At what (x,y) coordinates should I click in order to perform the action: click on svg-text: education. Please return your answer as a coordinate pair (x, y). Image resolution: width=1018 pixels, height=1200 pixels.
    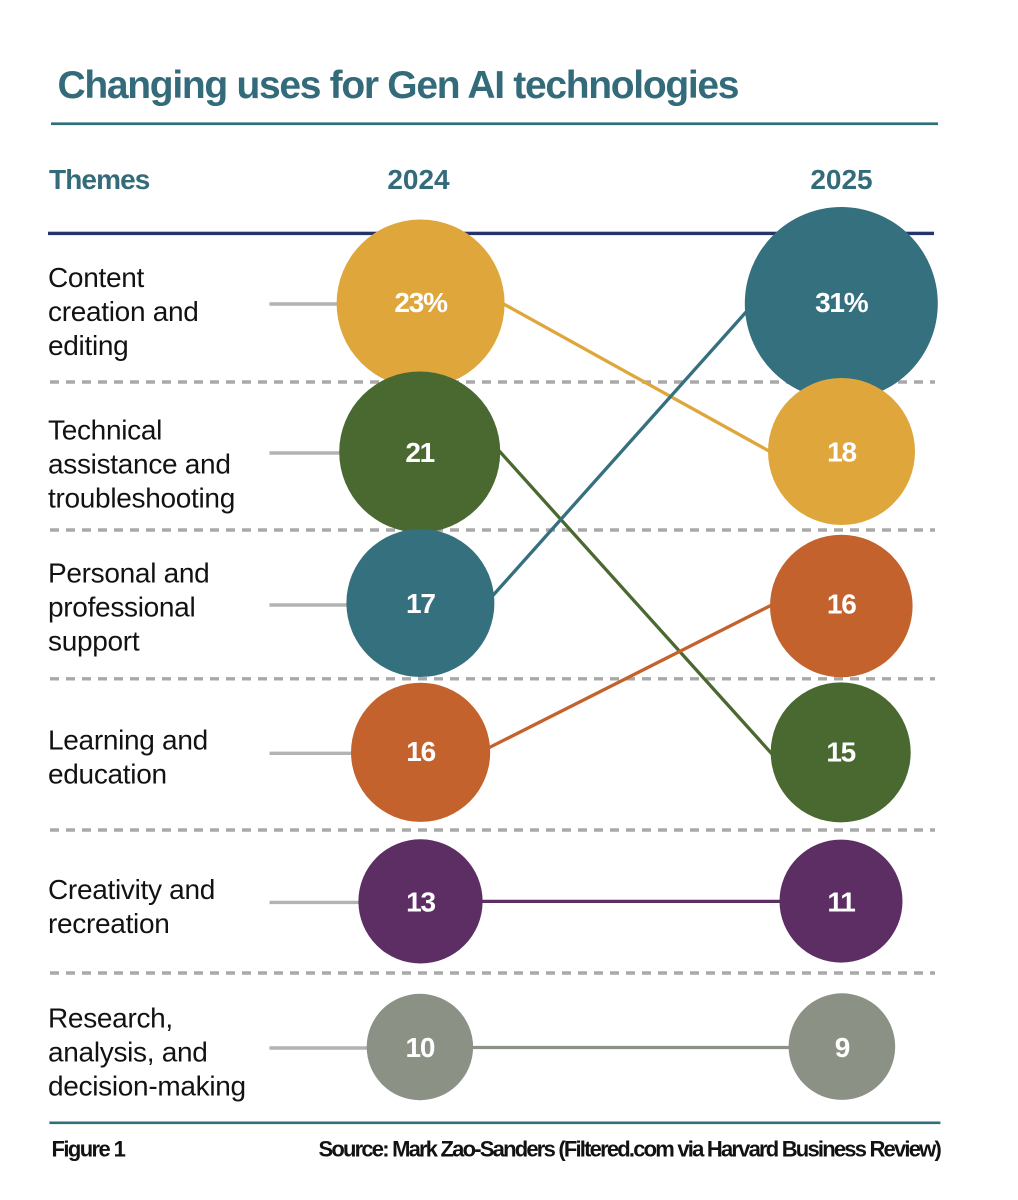
    Looking at the image, I should click on (107, 774).